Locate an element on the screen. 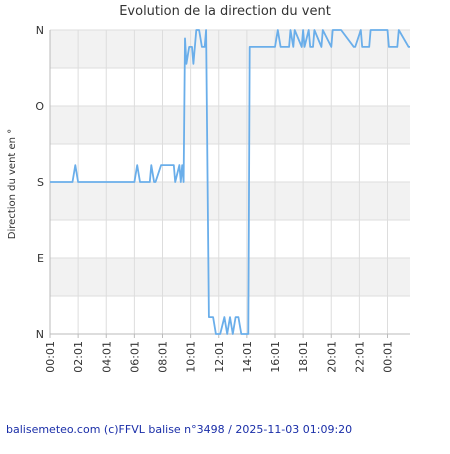 Image resolution: width=450 pixels, height=454 pixels. x-tick-label: 14:01 is located at coordinates (247, 357).